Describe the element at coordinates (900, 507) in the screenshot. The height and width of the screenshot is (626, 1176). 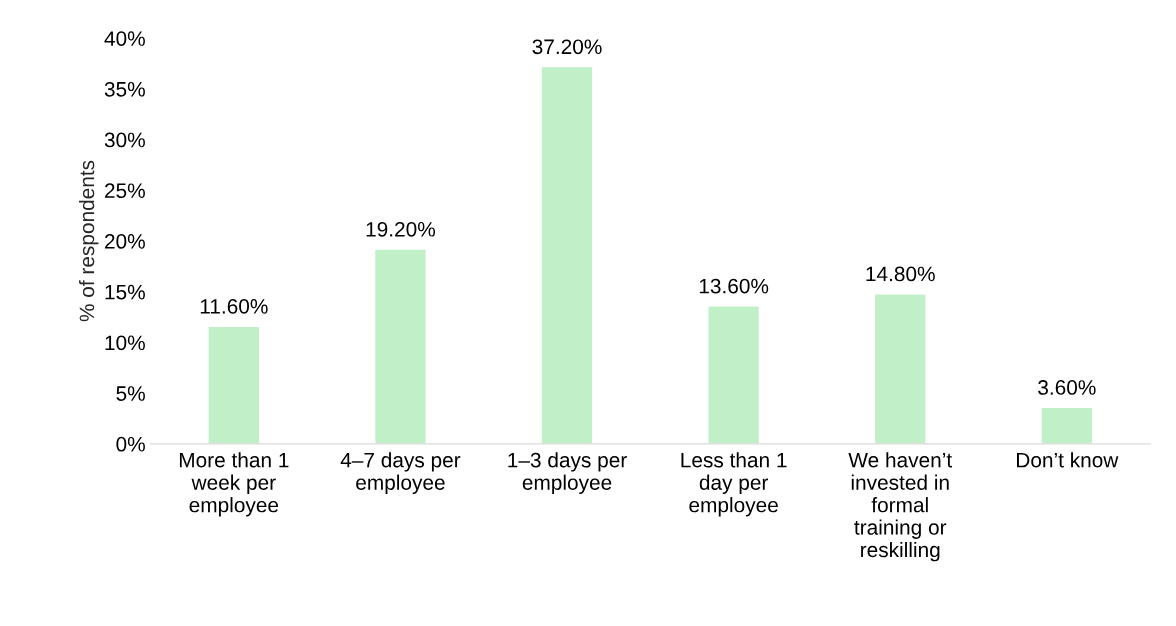
I see `x-tick-label: We haven’t invested in formal training or reskilling` at that location.